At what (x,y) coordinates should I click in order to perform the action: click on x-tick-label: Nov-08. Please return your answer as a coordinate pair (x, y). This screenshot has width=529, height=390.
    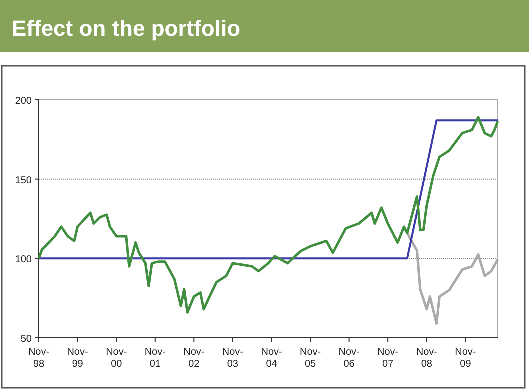
    Looking at the image, I should click on (427, 358).